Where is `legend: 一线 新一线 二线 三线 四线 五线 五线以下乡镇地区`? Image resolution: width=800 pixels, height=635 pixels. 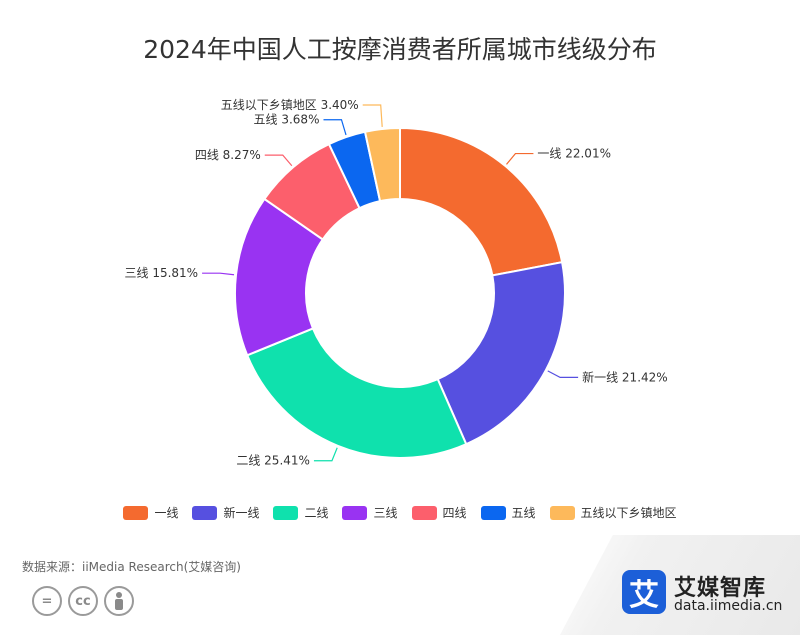 legend: 一线 新一线 二线 三线 四线 五线 五线以下乡镇地区 is located at coordinates (400, 512).